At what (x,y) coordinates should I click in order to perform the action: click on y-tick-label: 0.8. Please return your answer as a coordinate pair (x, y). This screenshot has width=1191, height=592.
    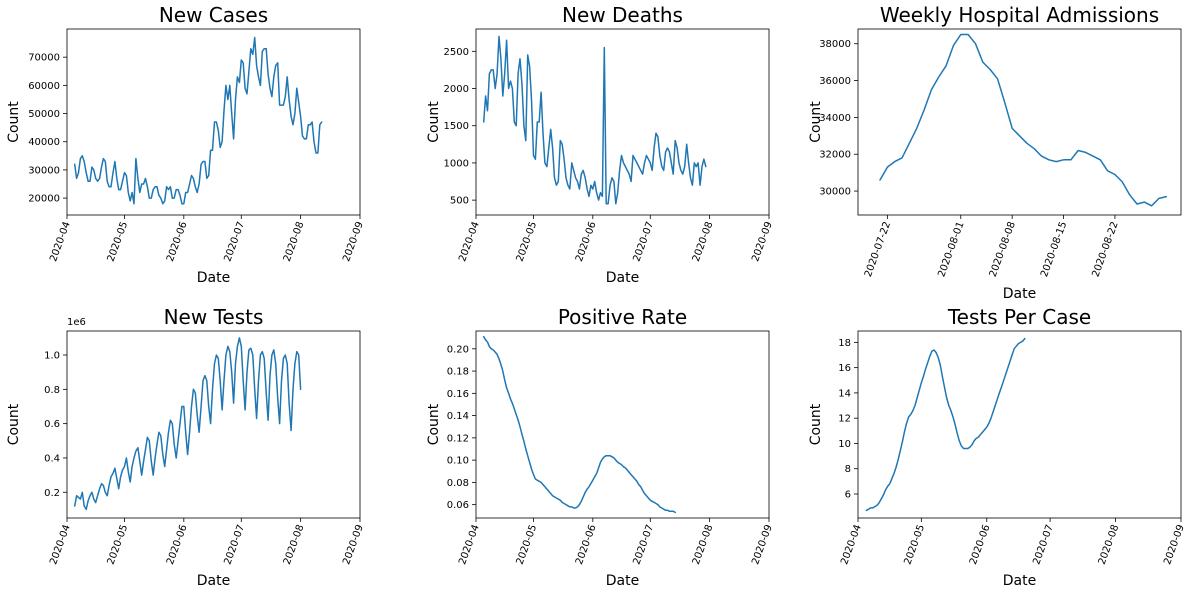
    Looking at the image, I should click on (52, 390).